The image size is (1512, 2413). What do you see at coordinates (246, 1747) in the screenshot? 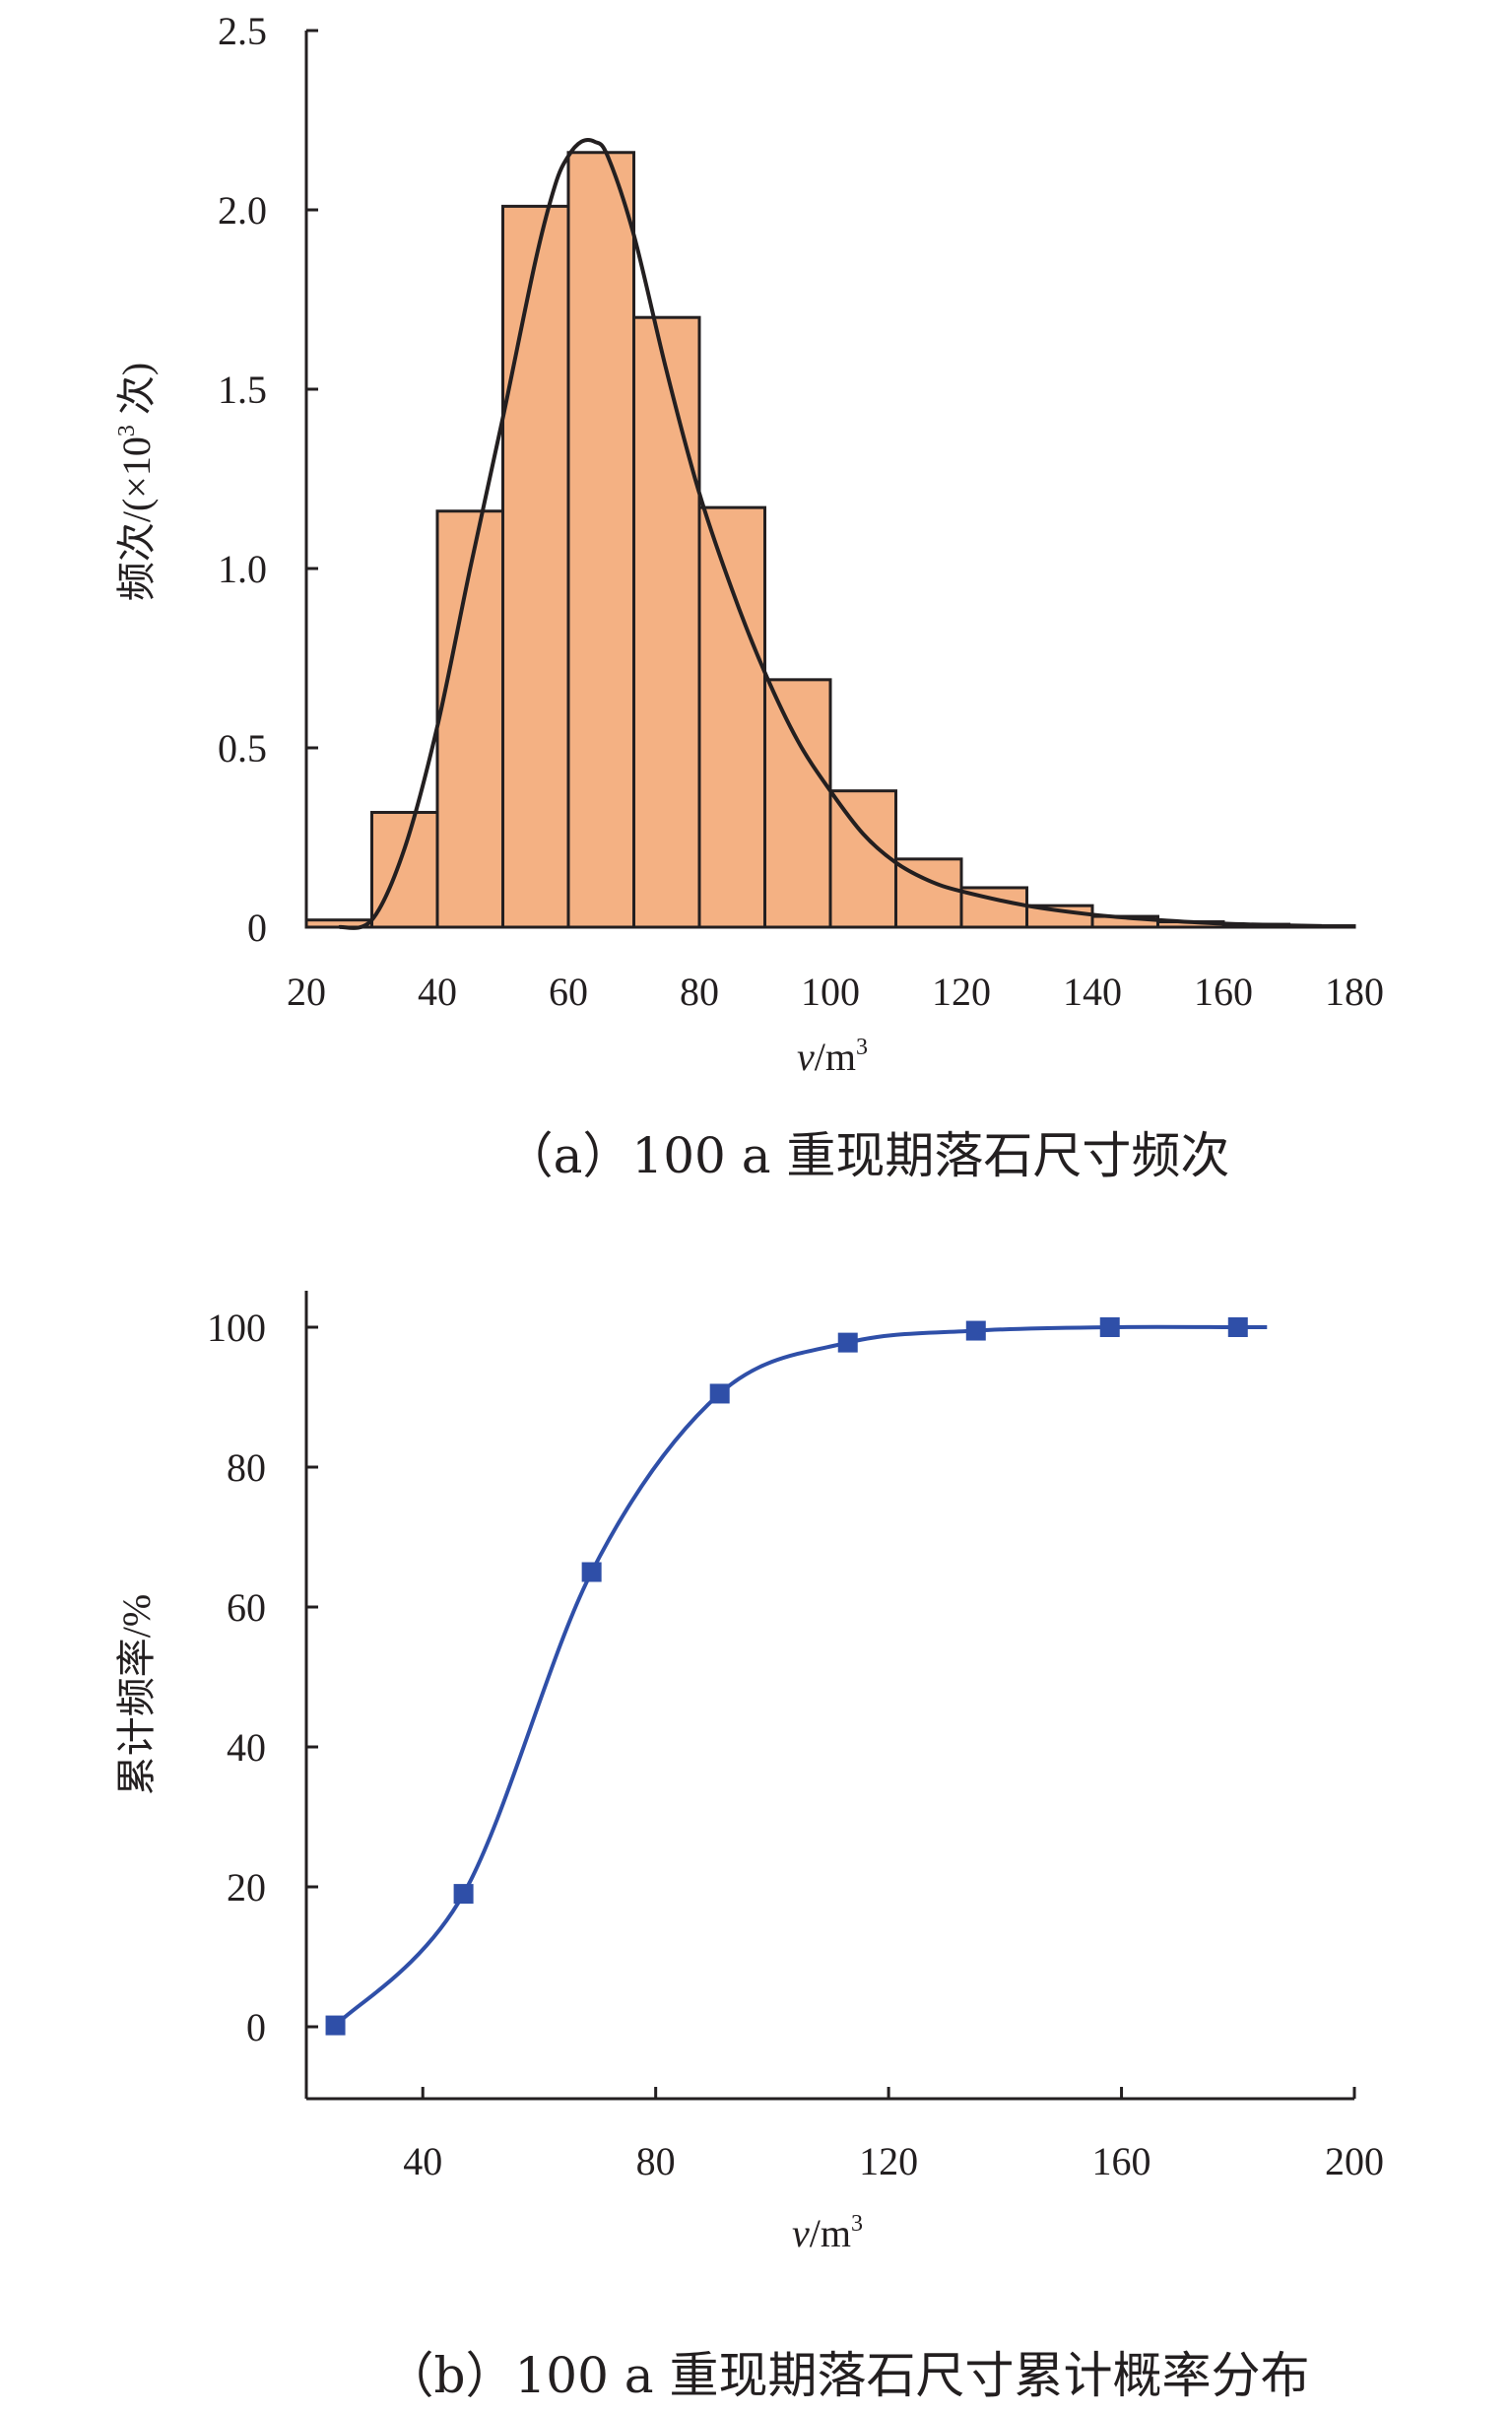
I see `y-tick-label: 40` at bounding box center [246, 1747].